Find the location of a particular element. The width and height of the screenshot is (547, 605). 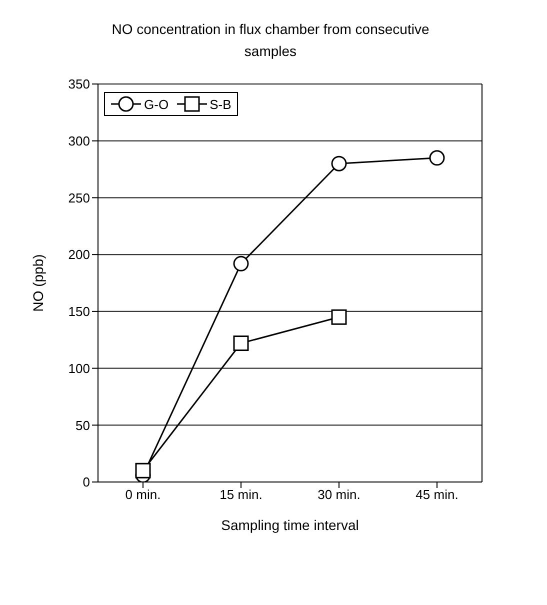

legend-label: G-O is located at coordinates (156, 104).